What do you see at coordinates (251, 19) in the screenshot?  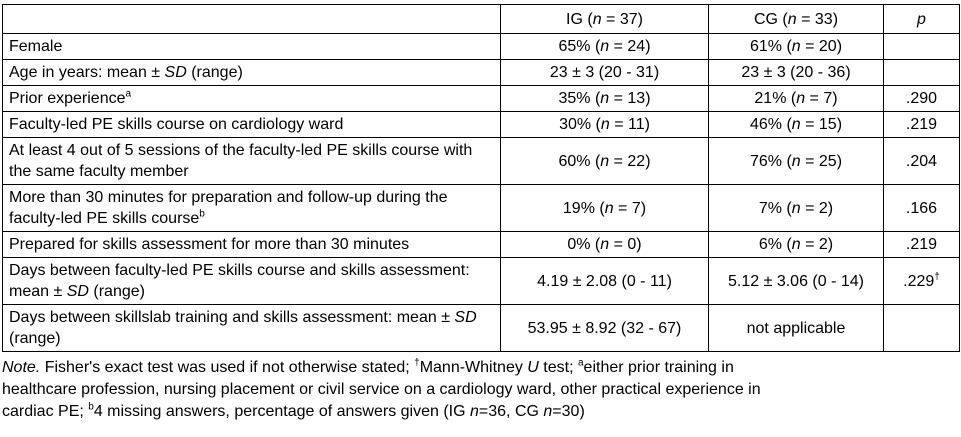 I see `header-empty-cell` at bounding box center [251, 19].